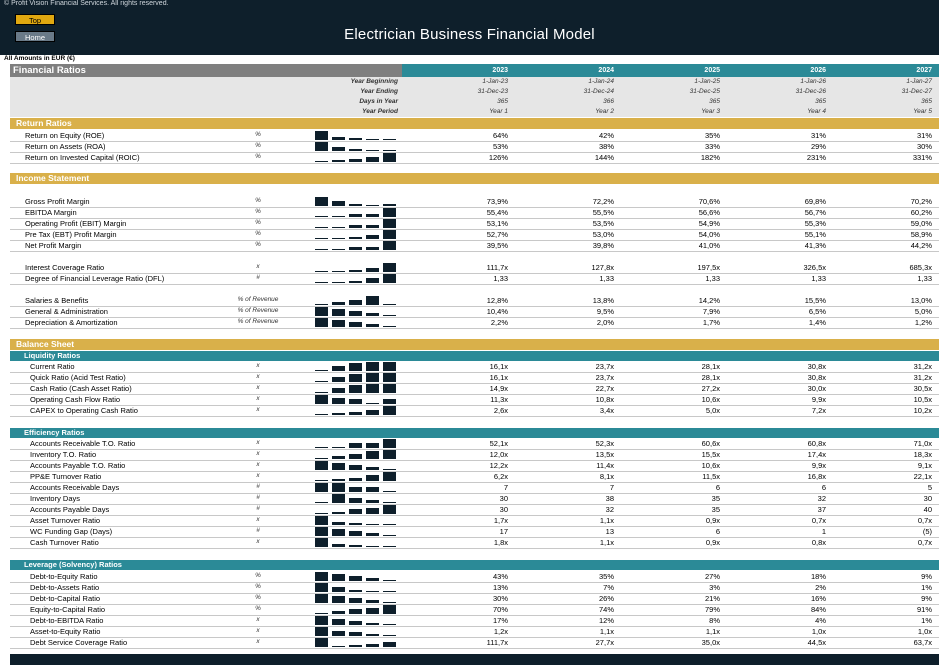 The image size is (939, 665). Describe the element at coordinates (500, 587) in the screenshot. I see `ratio-value: 13%` at that location.